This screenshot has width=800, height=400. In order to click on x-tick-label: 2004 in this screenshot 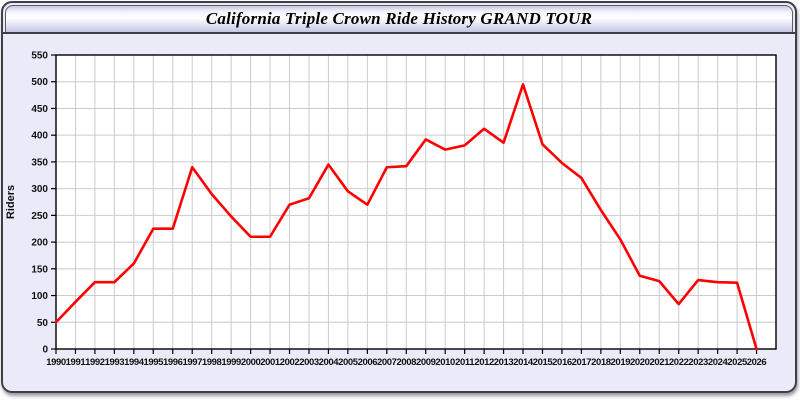, I will do `click(329, 362)`.